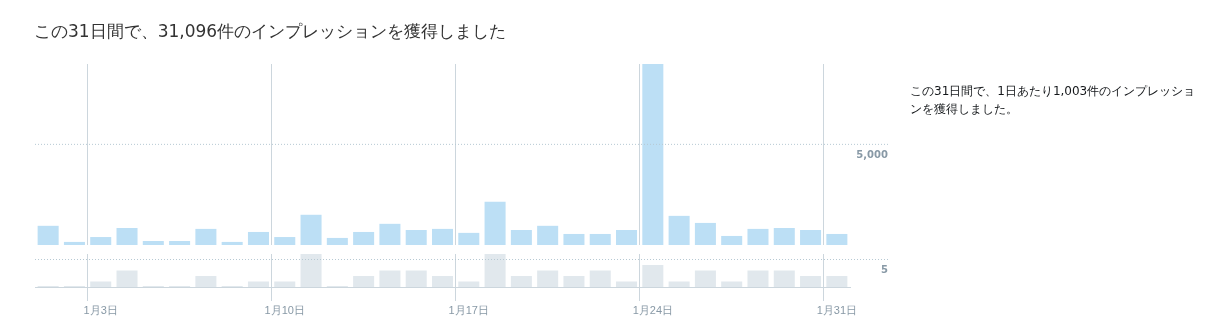  Describe the element at coordinates (652, 309) in the screenshot. I see `x-tick-label: 1月24日` at that location.